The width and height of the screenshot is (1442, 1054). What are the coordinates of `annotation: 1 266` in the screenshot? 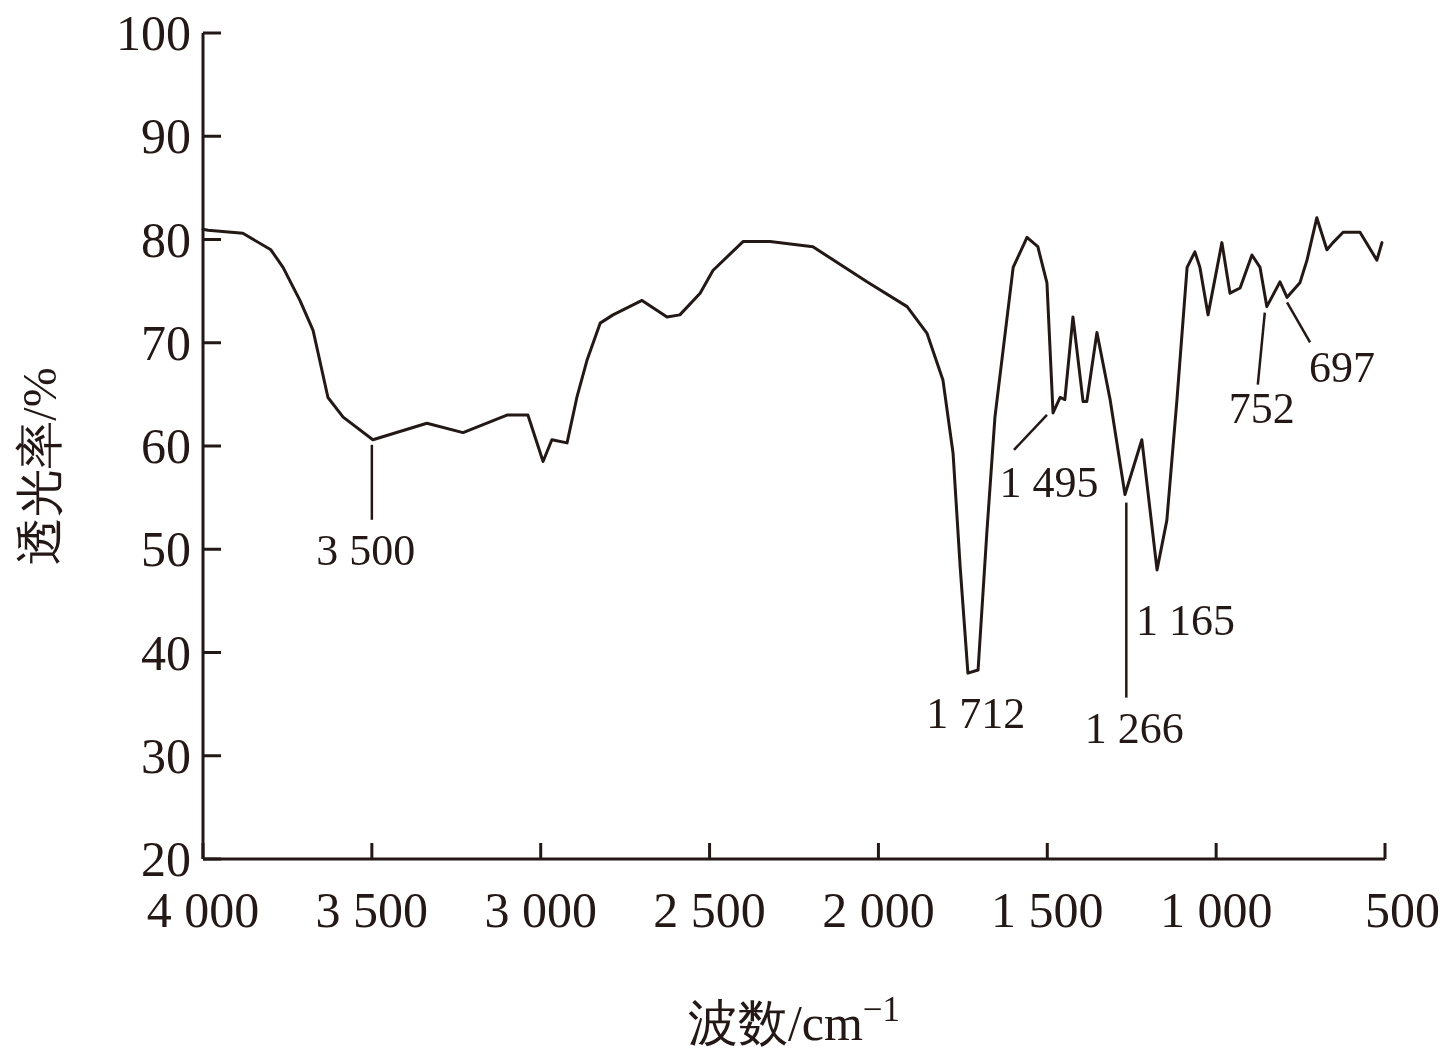 It's located at (1134, 728).